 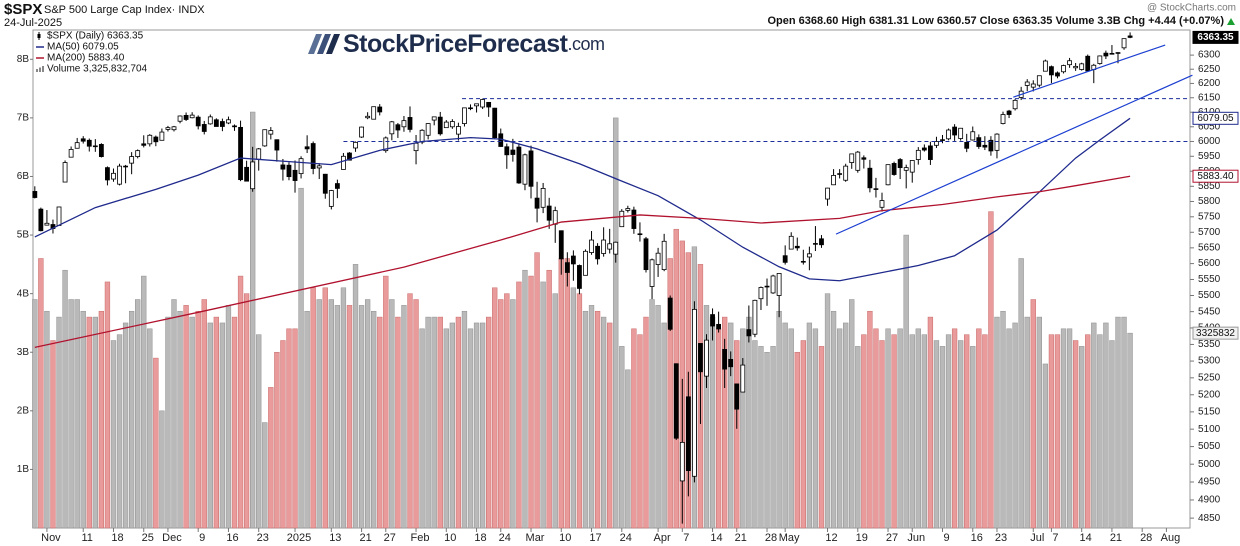 I want to click on last-value-label: 6363.35, so click(x=1215, y=37).